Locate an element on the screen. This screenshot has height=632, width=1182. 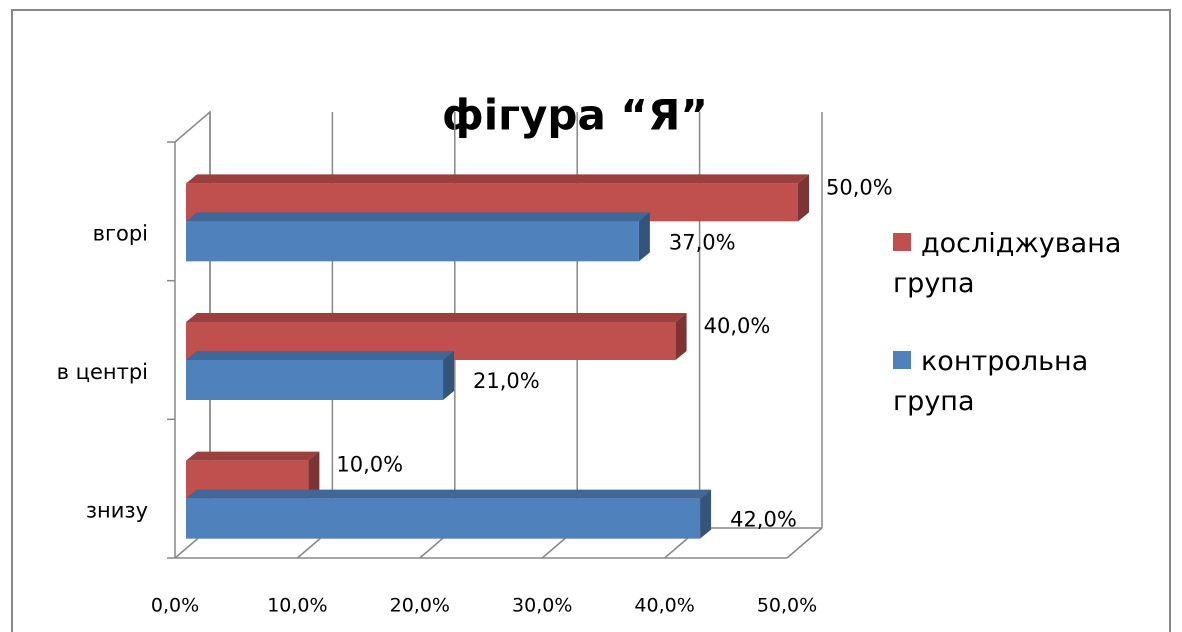
chart-title: фігура “Я” is located at coordinates (575, 115).